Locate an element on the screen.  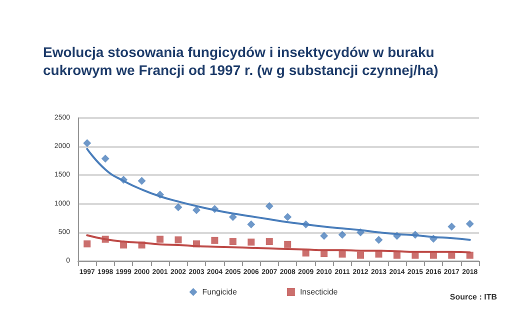
legend-label: Insecticide is located at coordinates (319, 292).